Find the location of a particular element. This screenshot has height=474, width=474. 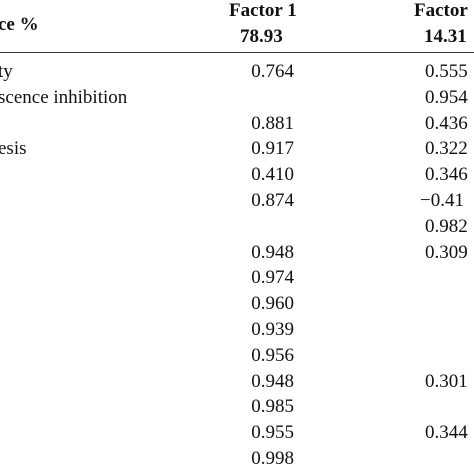

cell: 0.874 is located at coordinates (272, 200).